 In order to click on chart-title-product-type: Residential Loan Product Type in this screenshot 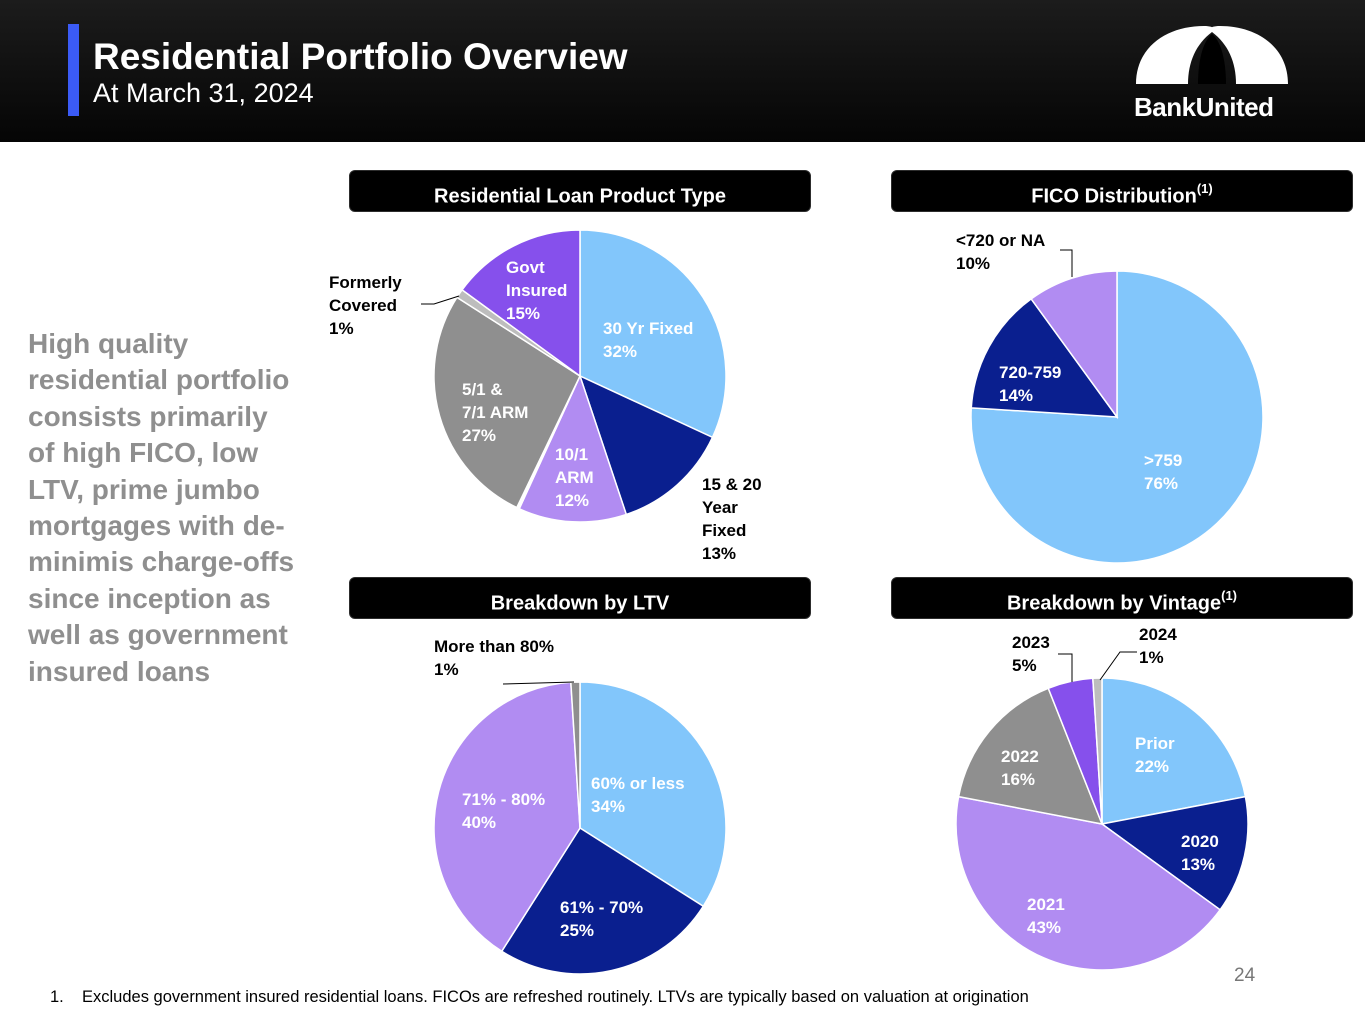, I will do `click(580, 191)`.